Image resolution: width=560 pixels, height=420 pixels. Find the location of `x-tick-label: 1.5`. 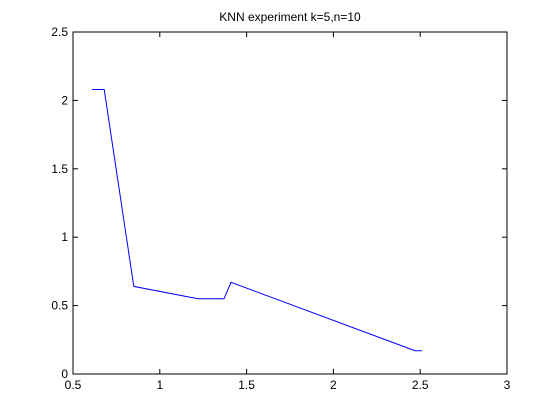

x-tick-label: 1.5 is located at coordinates (246, 385).